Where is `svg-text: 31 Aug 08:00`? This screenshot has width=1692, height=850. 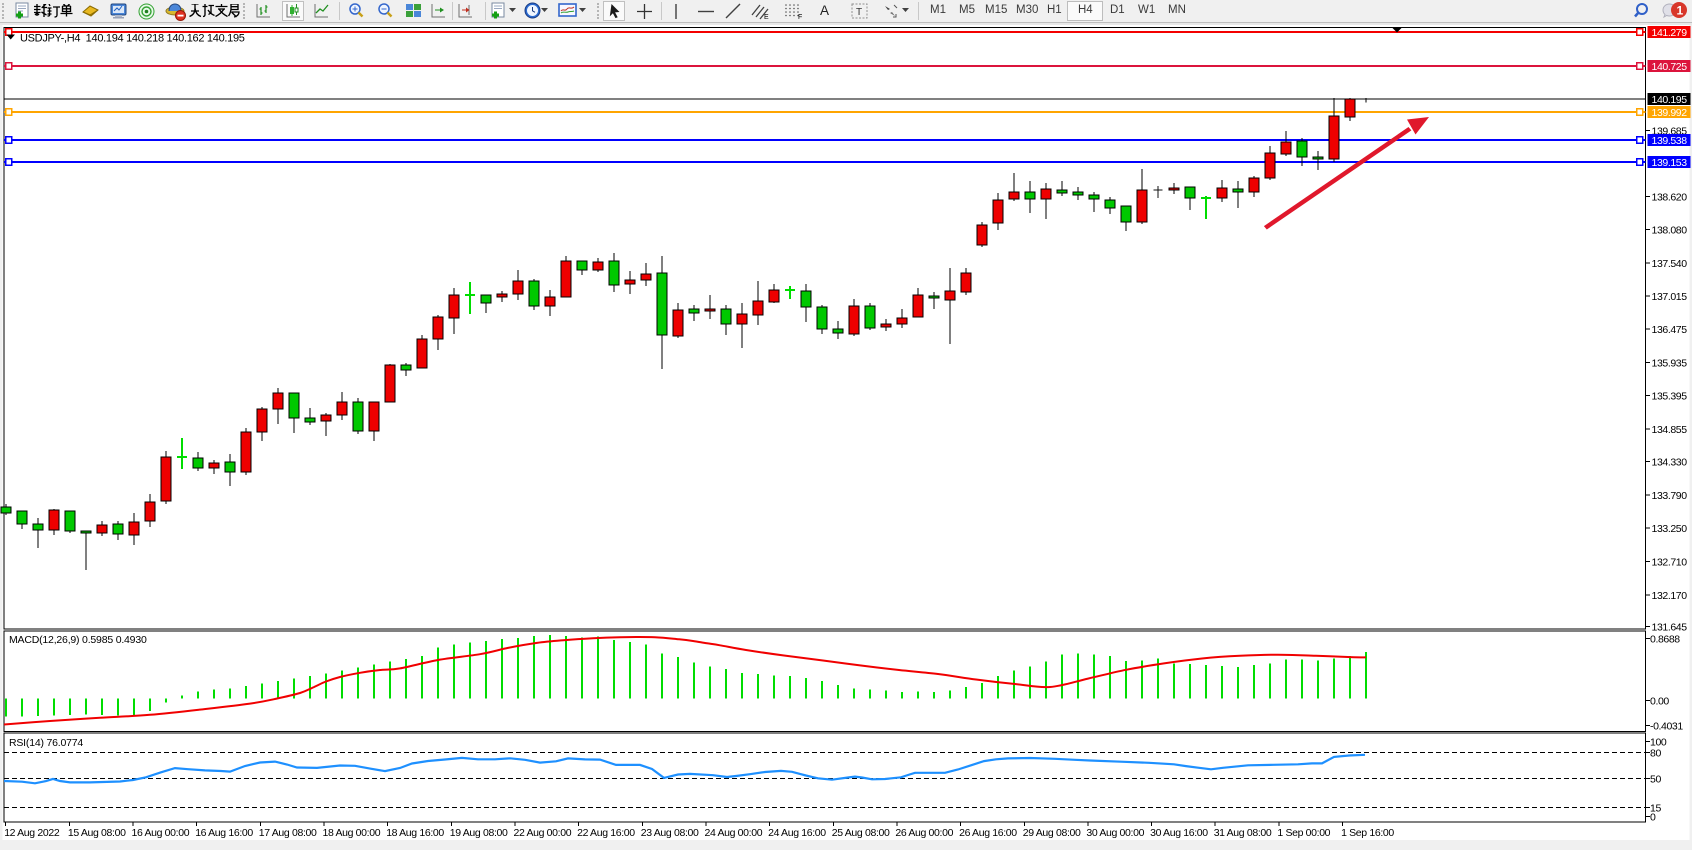
svg-text: 31 Aug 08:00 is located at coordinates (1243, 833).